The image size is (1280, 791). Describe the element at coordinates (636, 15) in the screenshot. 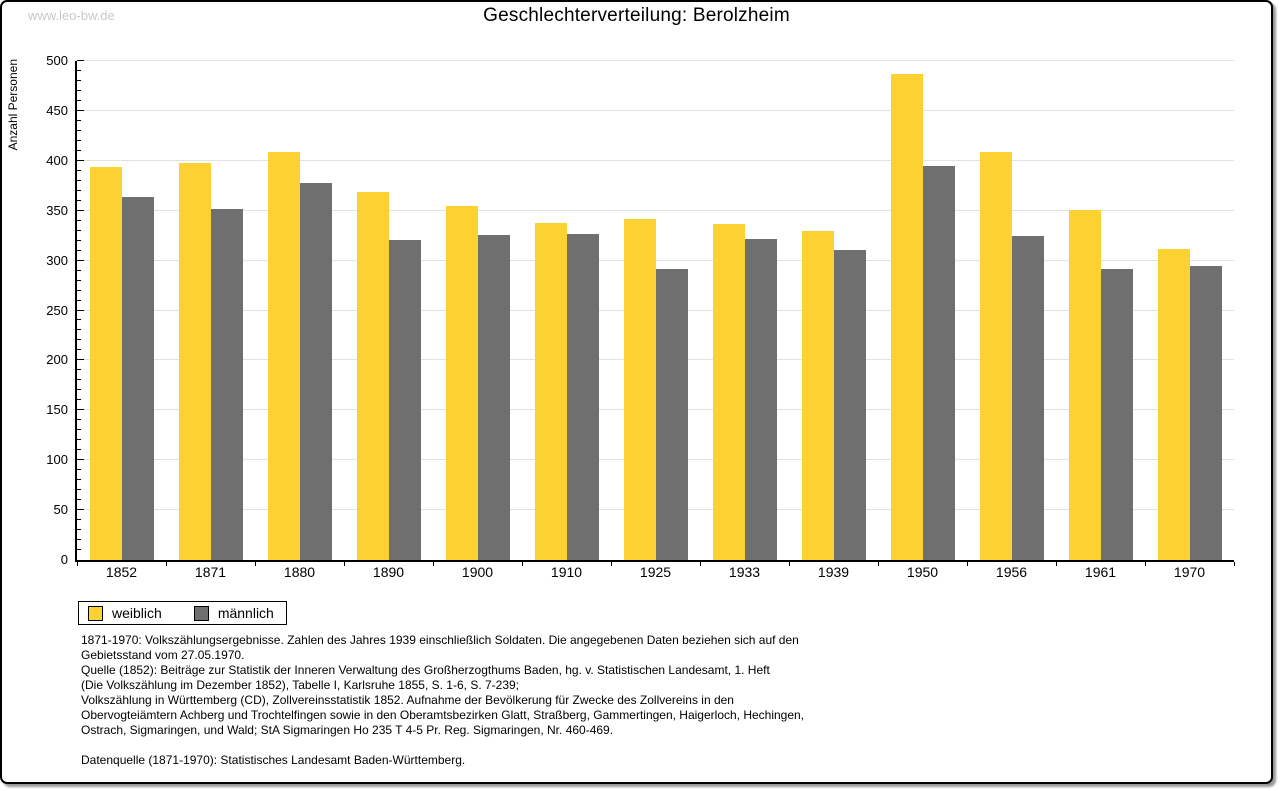

I see `chart-title: Geschlechterverteilung: Berolzheim` at that location.